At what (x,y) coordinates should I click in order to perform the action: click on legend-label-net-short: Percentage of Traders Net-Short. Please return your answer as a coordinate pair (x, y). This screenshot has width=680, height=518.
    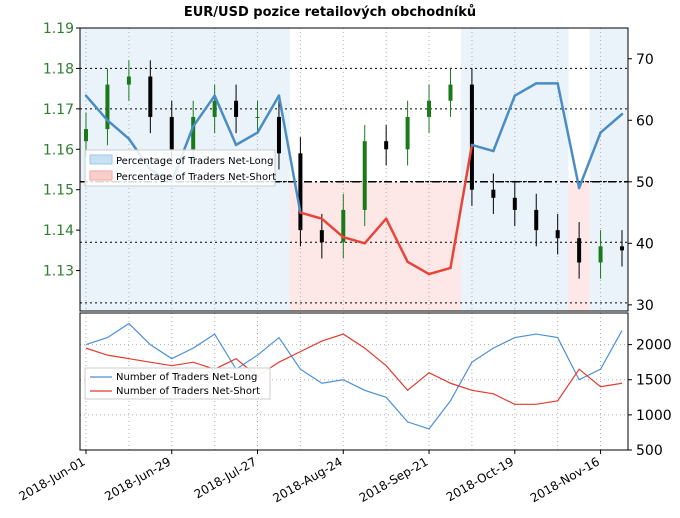
    Looking at the image, I should click on (196, 177).